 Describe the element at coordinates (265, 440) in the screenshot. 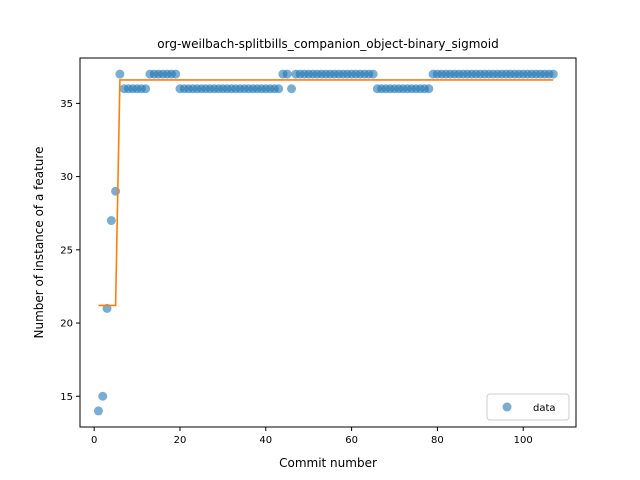

I see `x-tick-label: 40` at that location.